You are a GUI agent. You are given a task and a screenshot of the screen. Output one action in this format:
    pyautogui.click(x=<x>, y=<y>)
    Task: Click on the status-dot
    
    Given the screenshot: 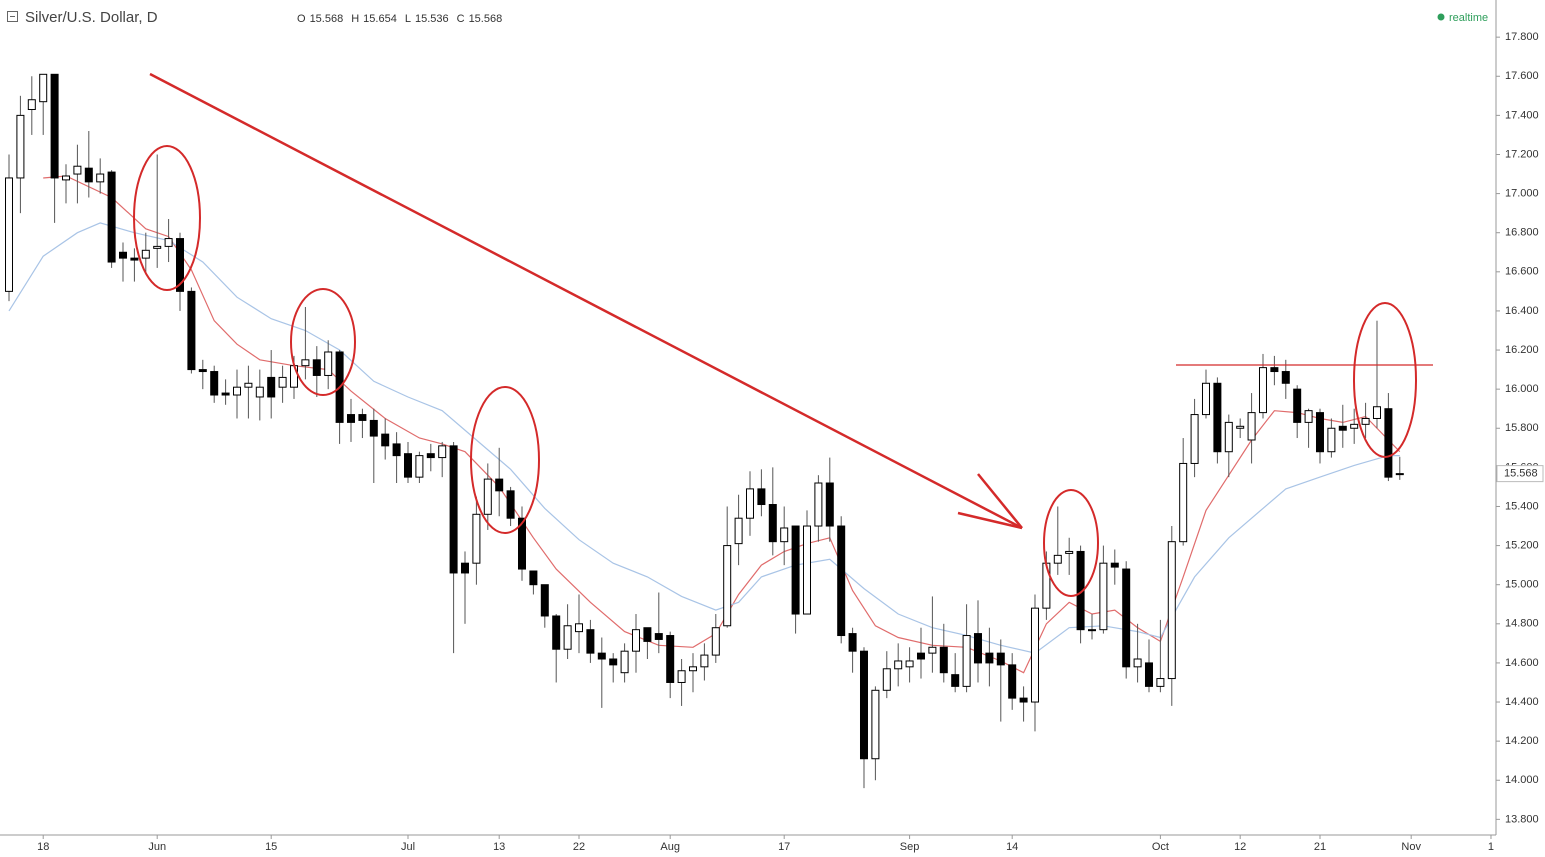 What is the action you would take?
    pyautogui.click(x=1441, y=17)
    